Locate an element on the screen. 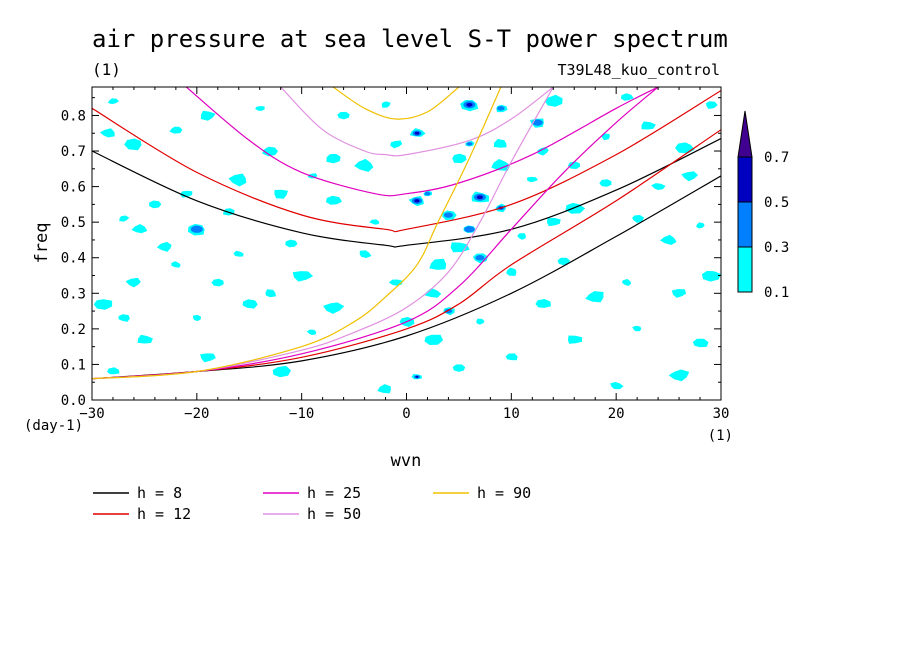 Image resolution: width=904 pixels, height=654 pixels. y-tick-label: 0.4 is located at coordinates (73, 259).